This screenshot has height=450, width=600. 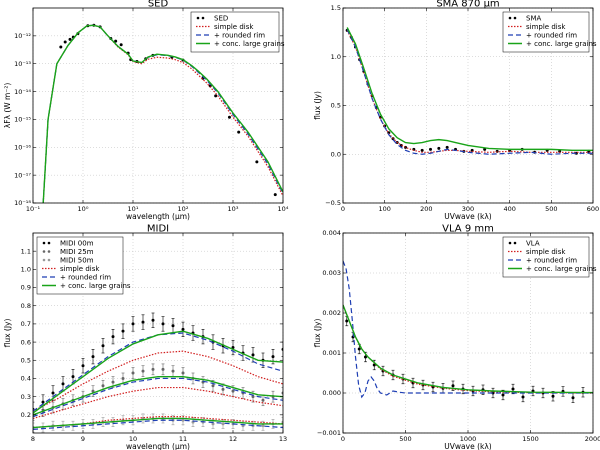 What do you see at coordinates (336, 8) in the screenshot?
I see `y-tick-label: 1.5` at bounding box center [336, 8].